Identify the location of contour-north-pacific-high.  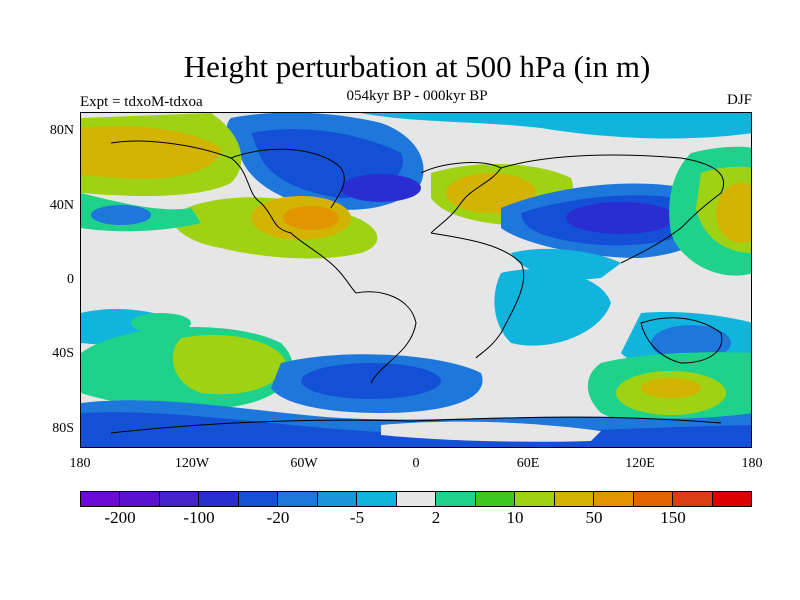
(161, 172).